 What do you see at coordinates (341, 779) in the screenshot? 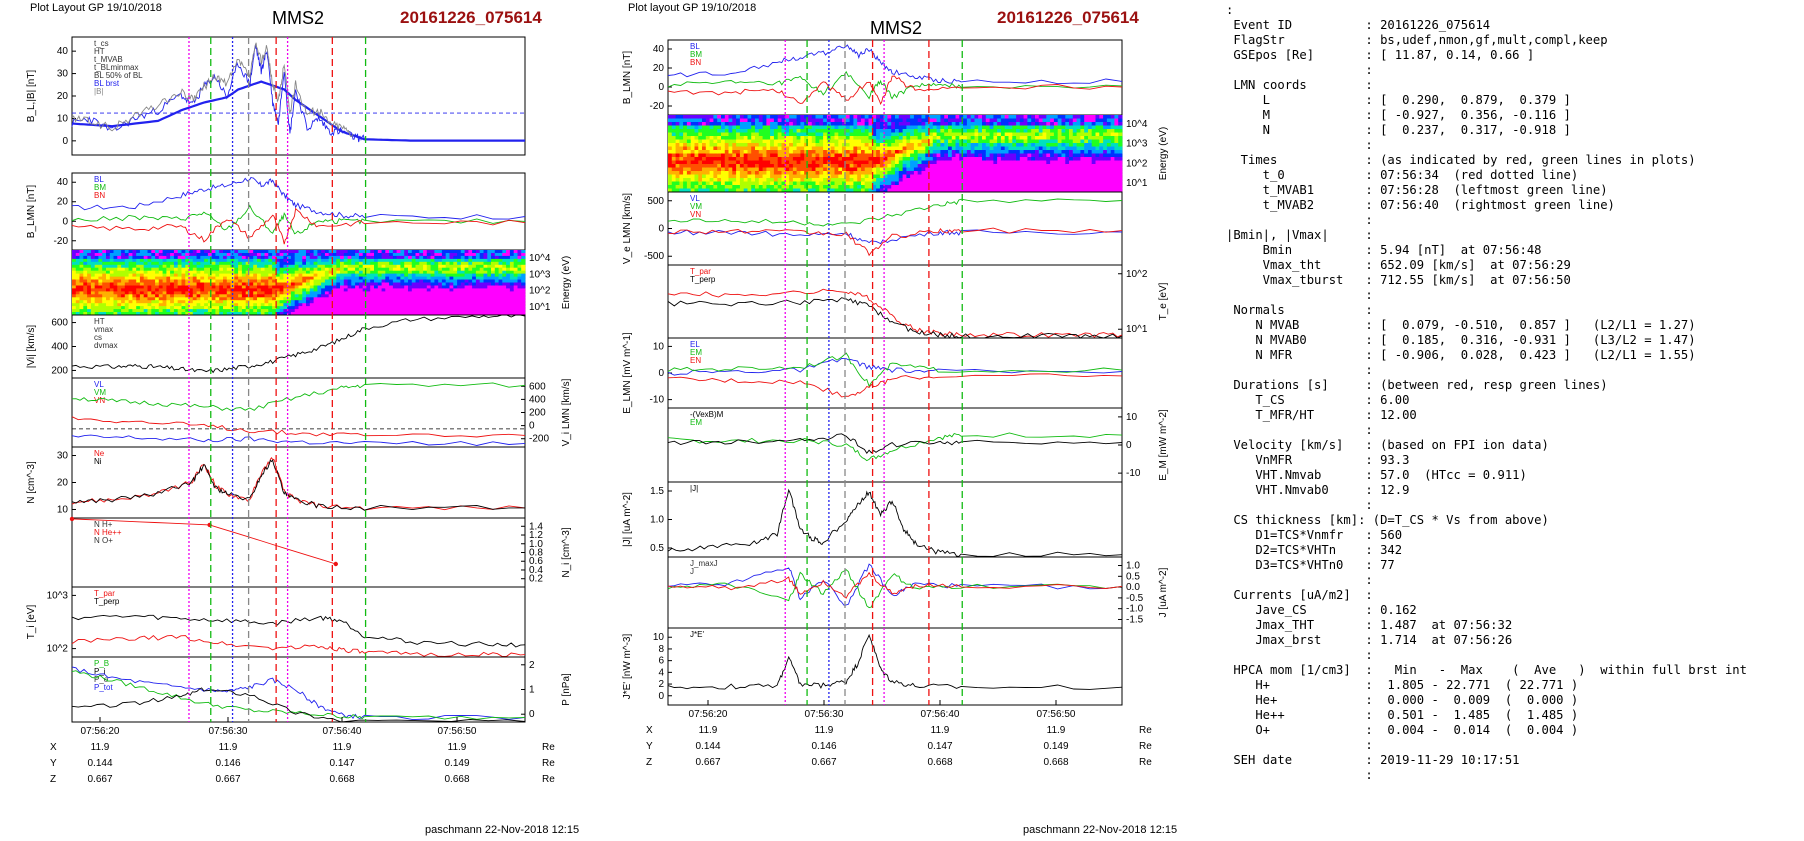
I see `position-value: 0.668` at bounding box center [341, 779].